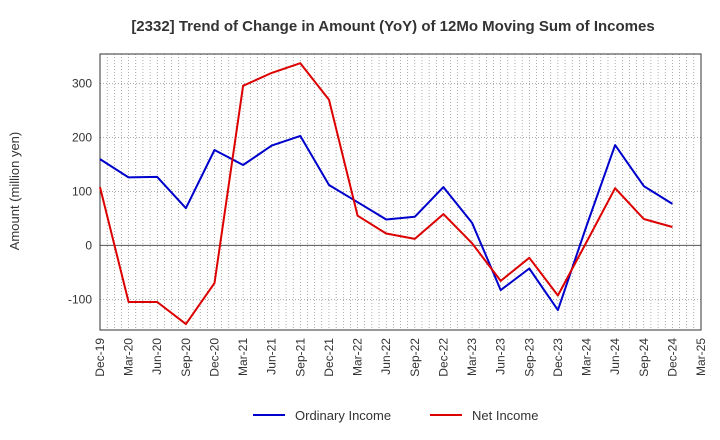 This screenshot has height=440, width=720. Describe the element at coordinates (243, 357) in the screenshot. I see `x-tick-label: Mar-21` at that location.